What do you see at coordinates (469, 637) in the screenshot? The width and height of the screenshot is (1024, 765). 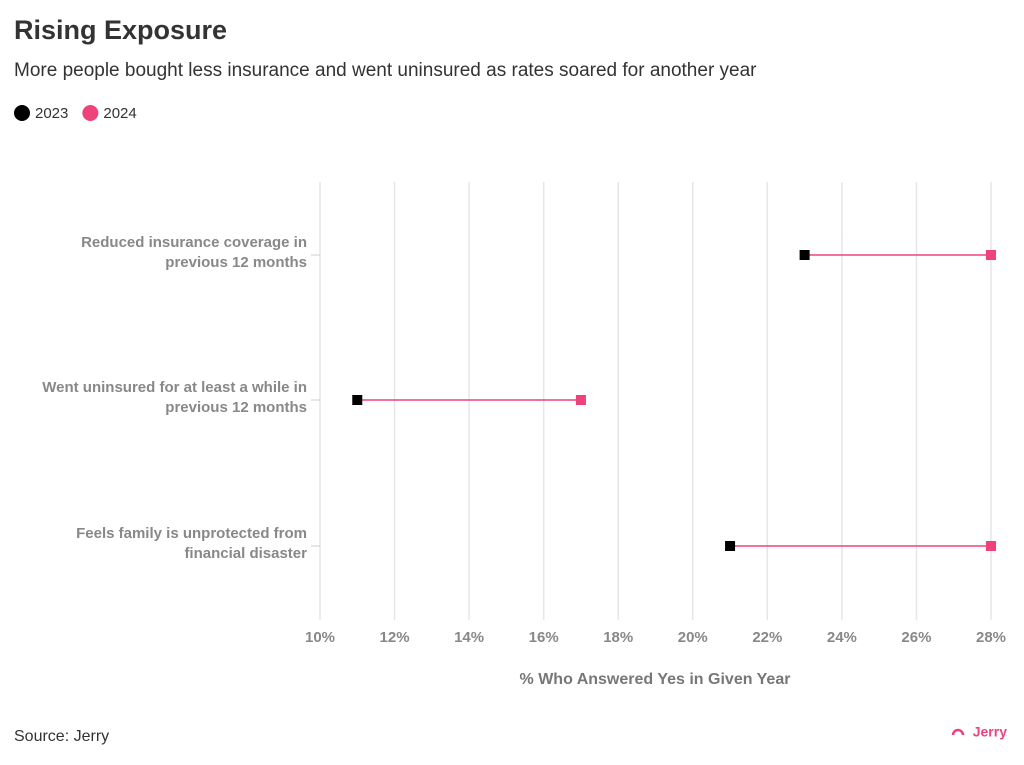 I see `x-tick-label: 14%` at bounding box center [469, 637].